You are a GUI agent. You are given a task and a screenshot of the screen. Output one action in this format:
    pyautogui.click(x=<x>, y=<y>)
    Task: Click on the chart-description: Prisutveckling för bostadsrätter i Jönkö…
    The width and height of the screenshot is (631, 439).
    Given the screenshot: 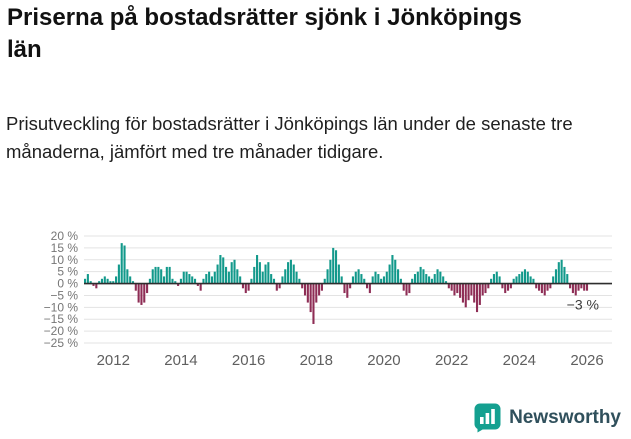 What is the action you would take?
    pyautogui.click(x=289, y=137)
    